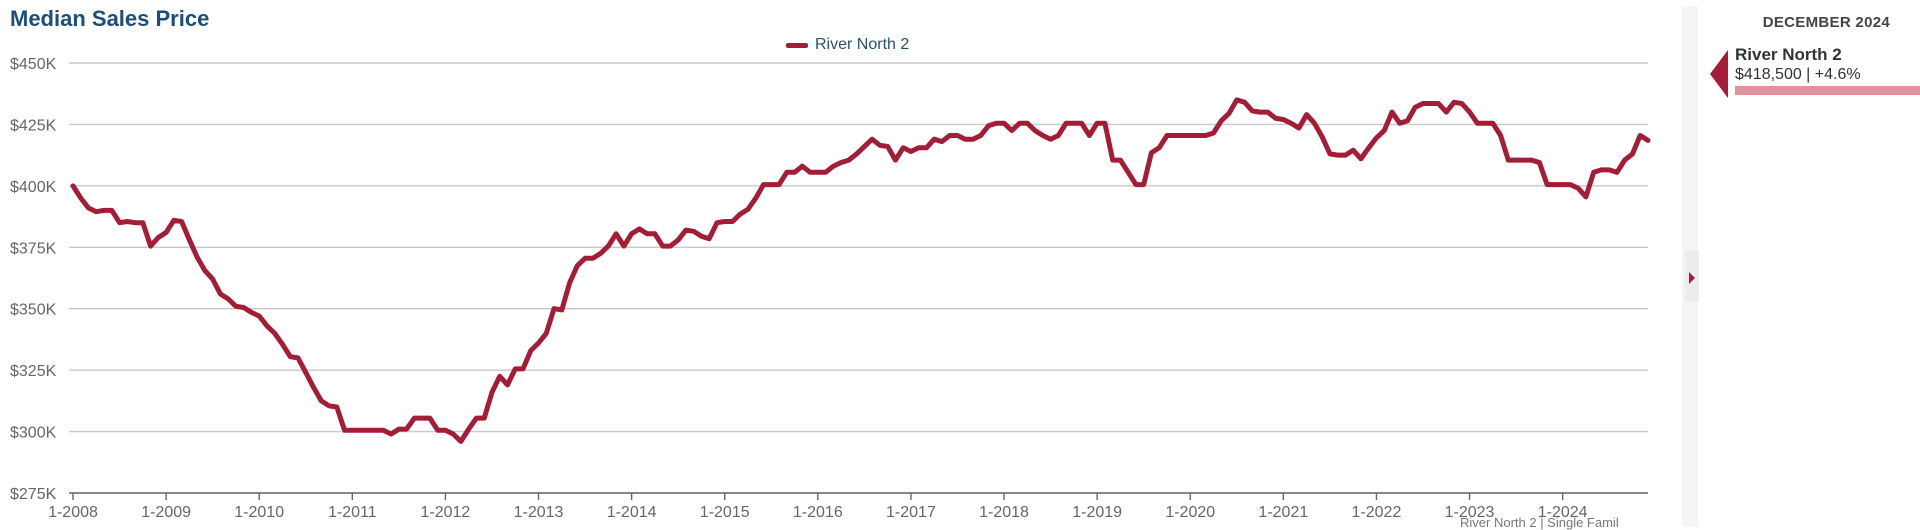  I want to click on x-tick-label: 1-2017, so click(911, 512).